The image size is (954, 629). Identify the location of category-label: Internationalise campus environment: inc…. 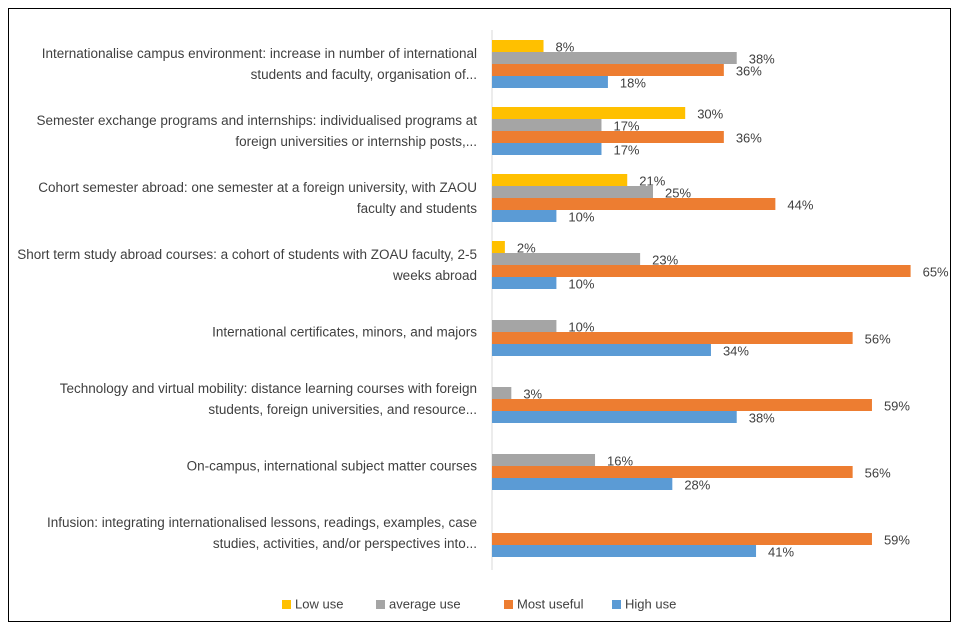
(259, 64).